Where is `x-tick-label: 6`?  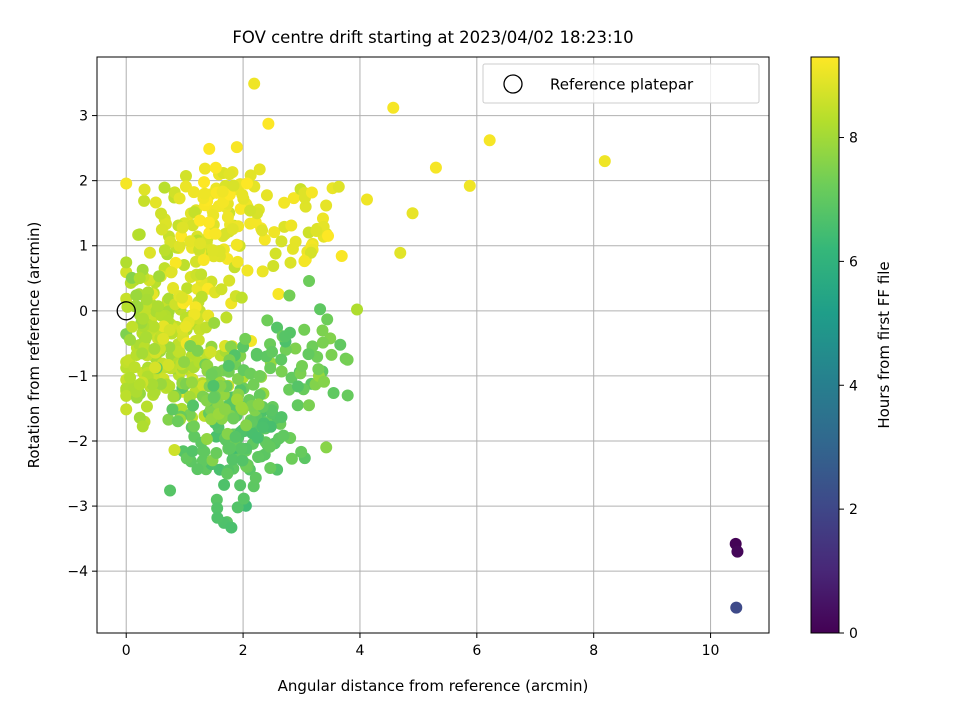
x-tick-label: 6 is located at coordinates (476, 651).